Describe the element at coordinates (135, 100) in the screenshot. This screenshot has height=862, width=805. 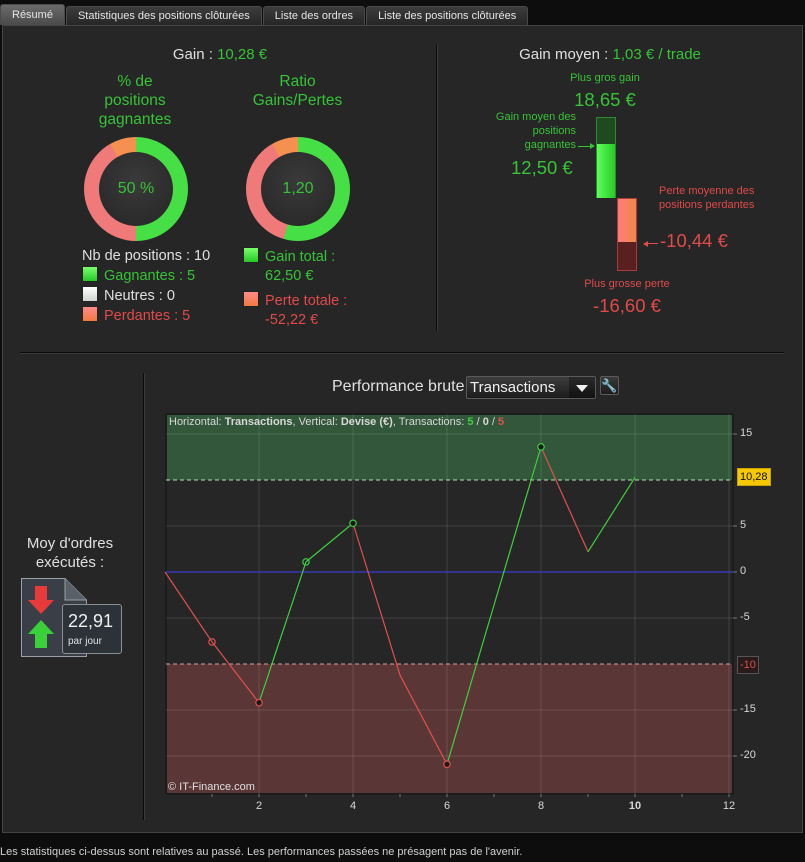
I see `win-pct-title: % de positions gagnantes` at that location.